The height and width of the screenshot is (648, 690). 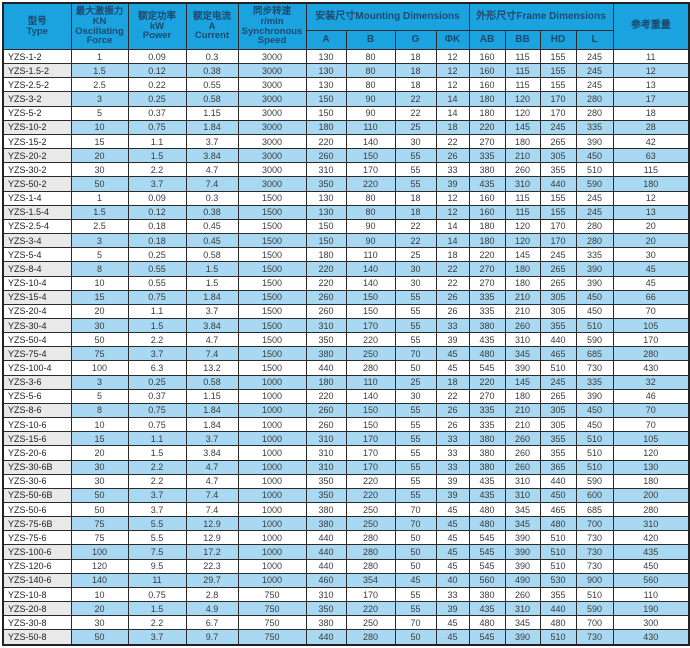 What do you see at coordinates (37, 354) in the screenshot?
I see `cell-type: YZS-75-4` at bounding box center [37, 354].